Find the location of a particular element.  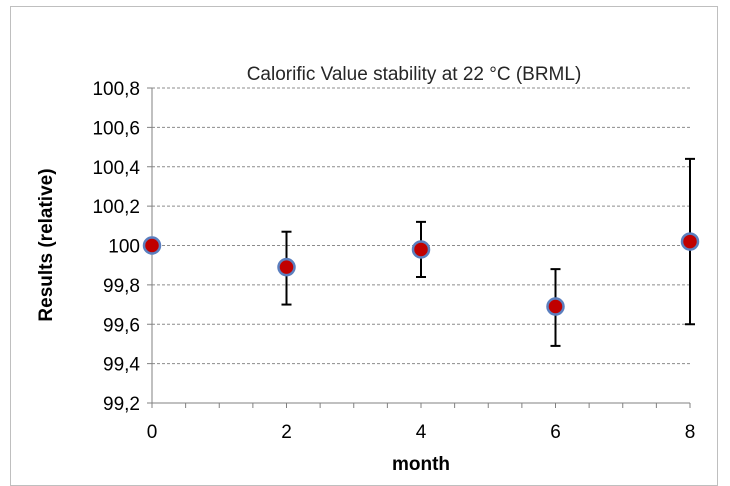

y-tick-label: 100,2 is located at coordinates (116, 207).